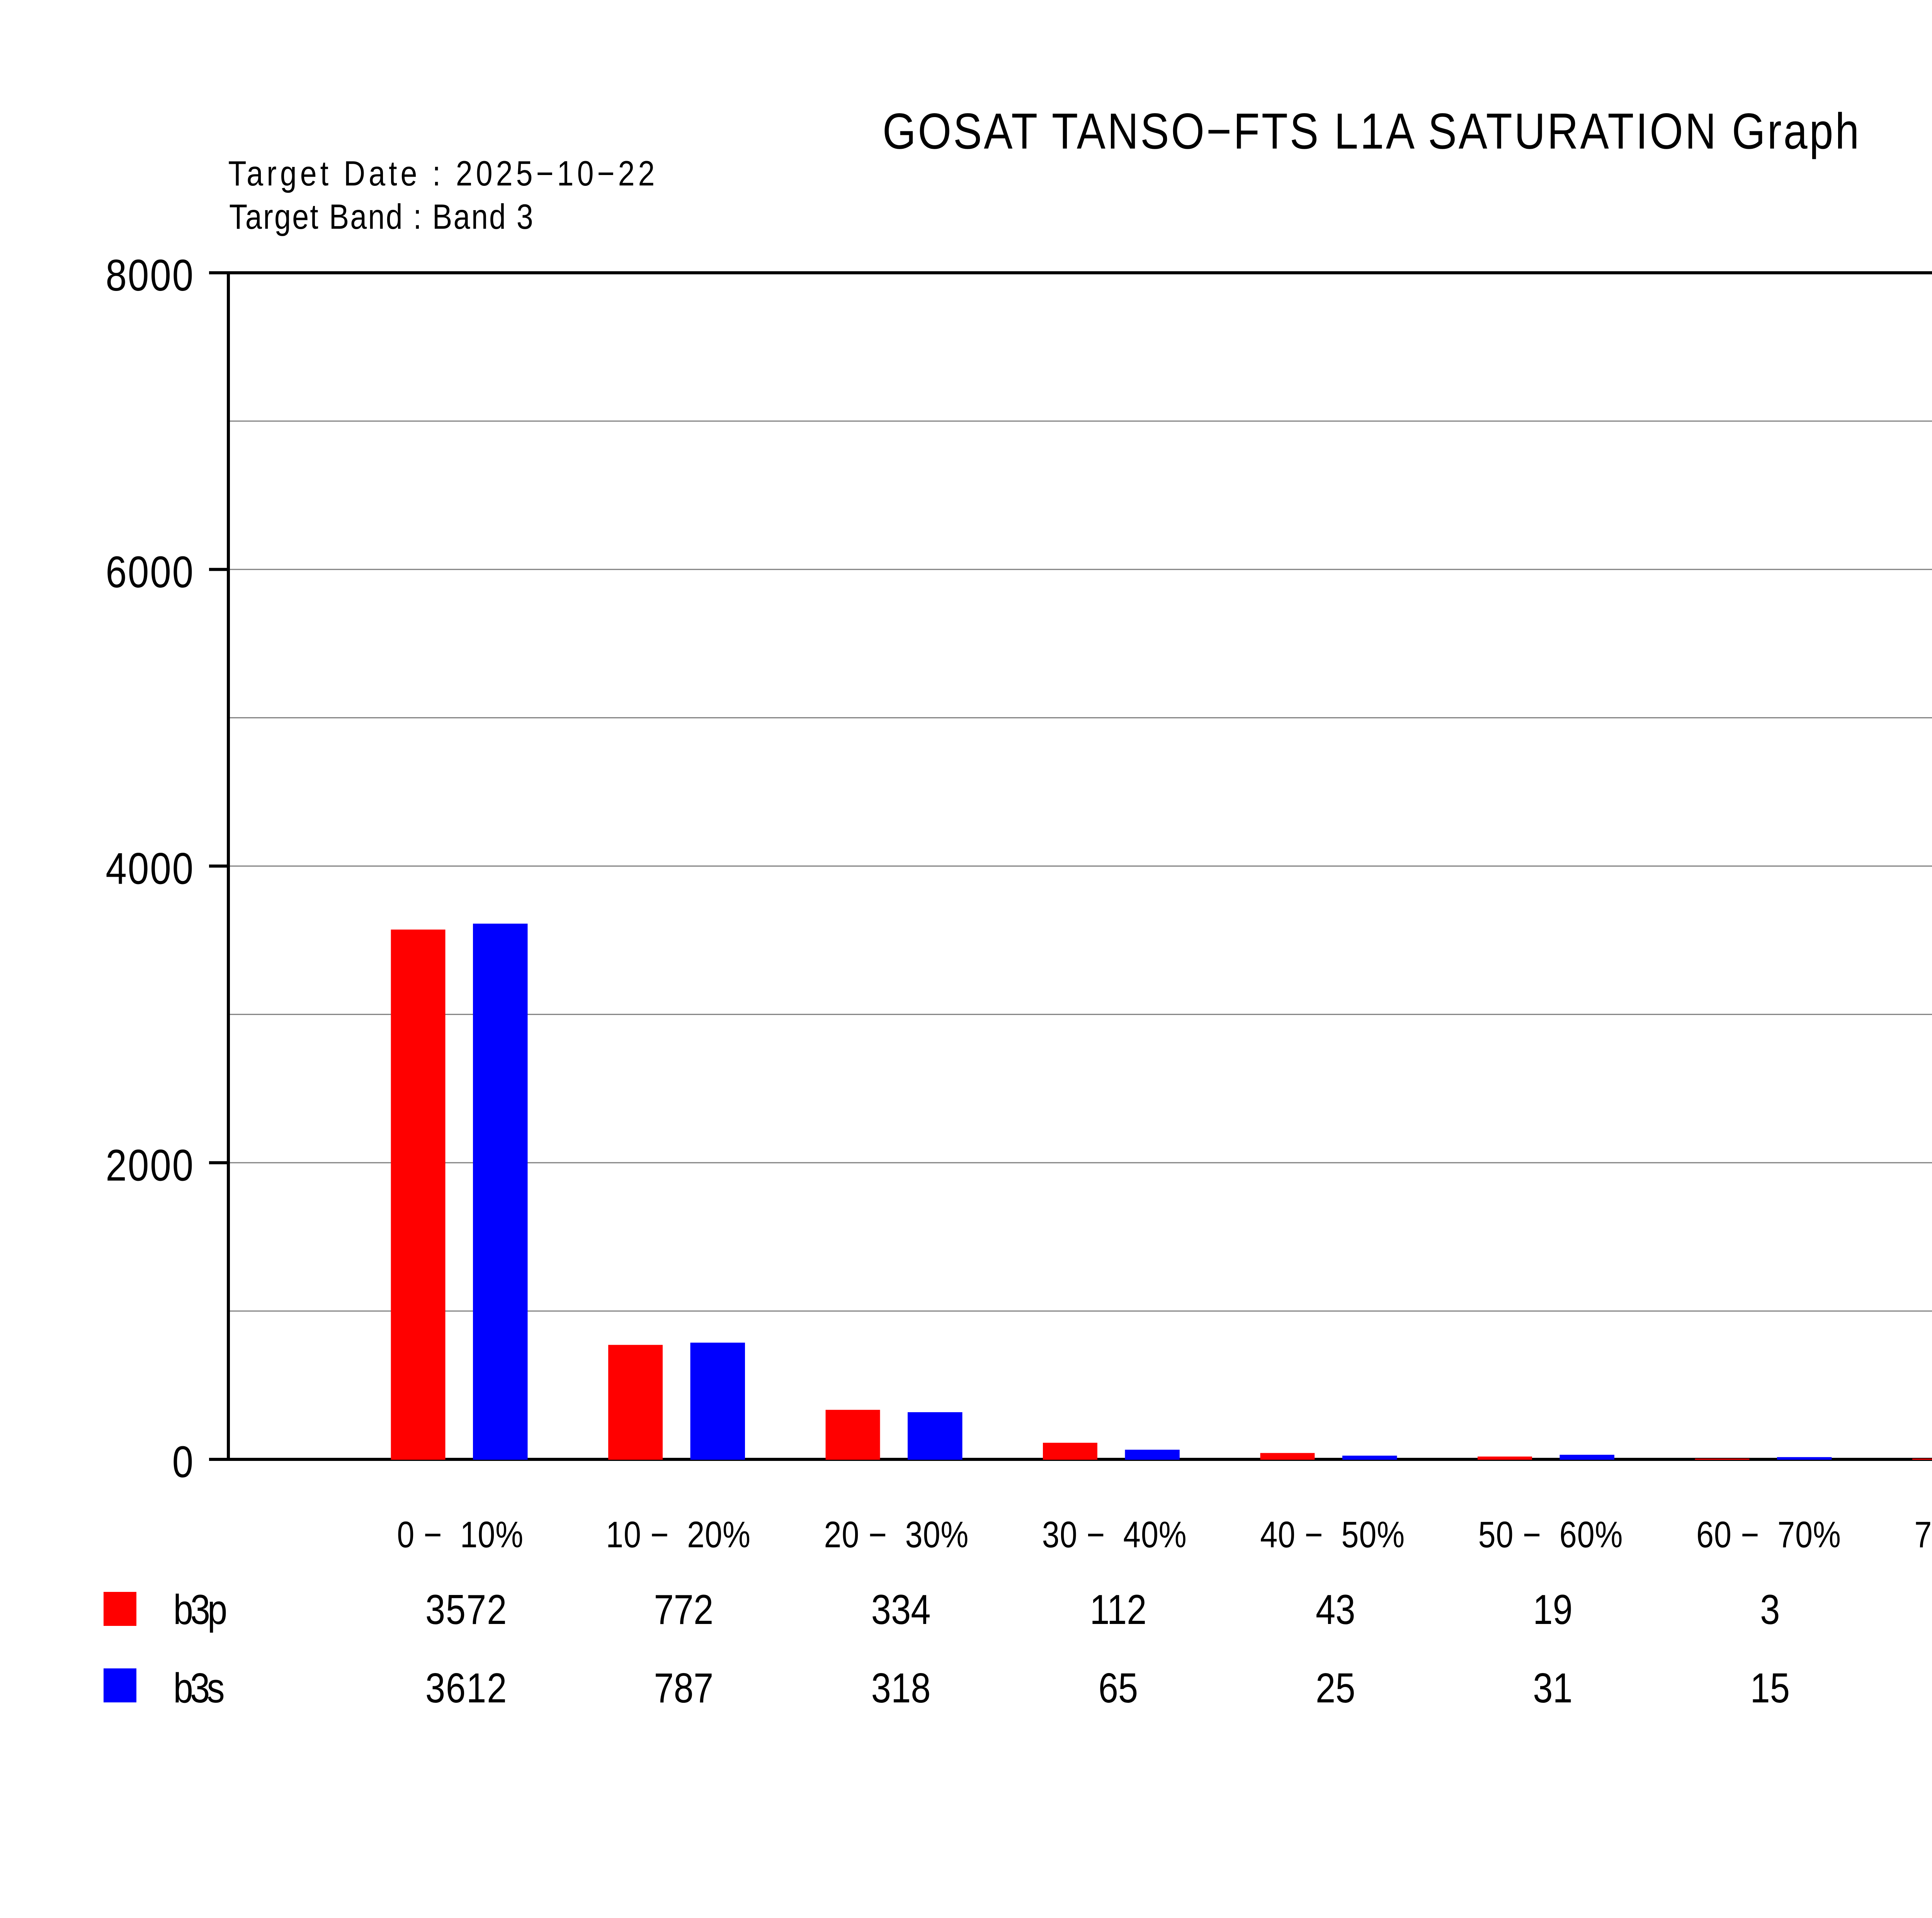 This screenshot has height=1918, width=1932. Describe the element at coordinates (150, 275) in the screenshot. I see `svg-text: 8000` at that location.